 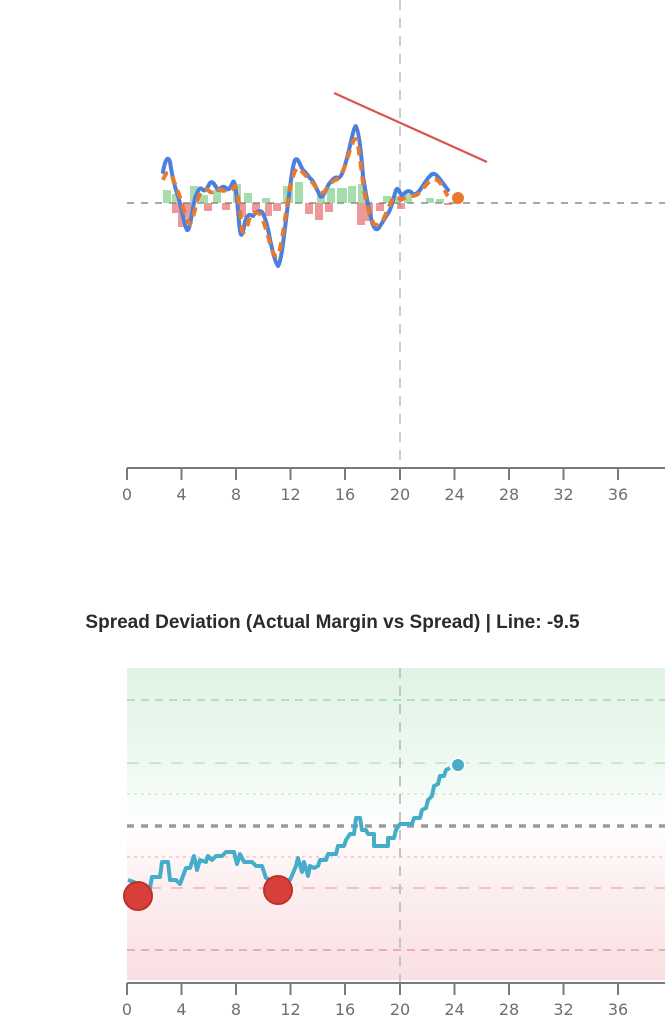 What do you see at coordinates (458, 198) in the screenshot?
I see `projected-endpoint-dot` at bounding box center [458, 198].